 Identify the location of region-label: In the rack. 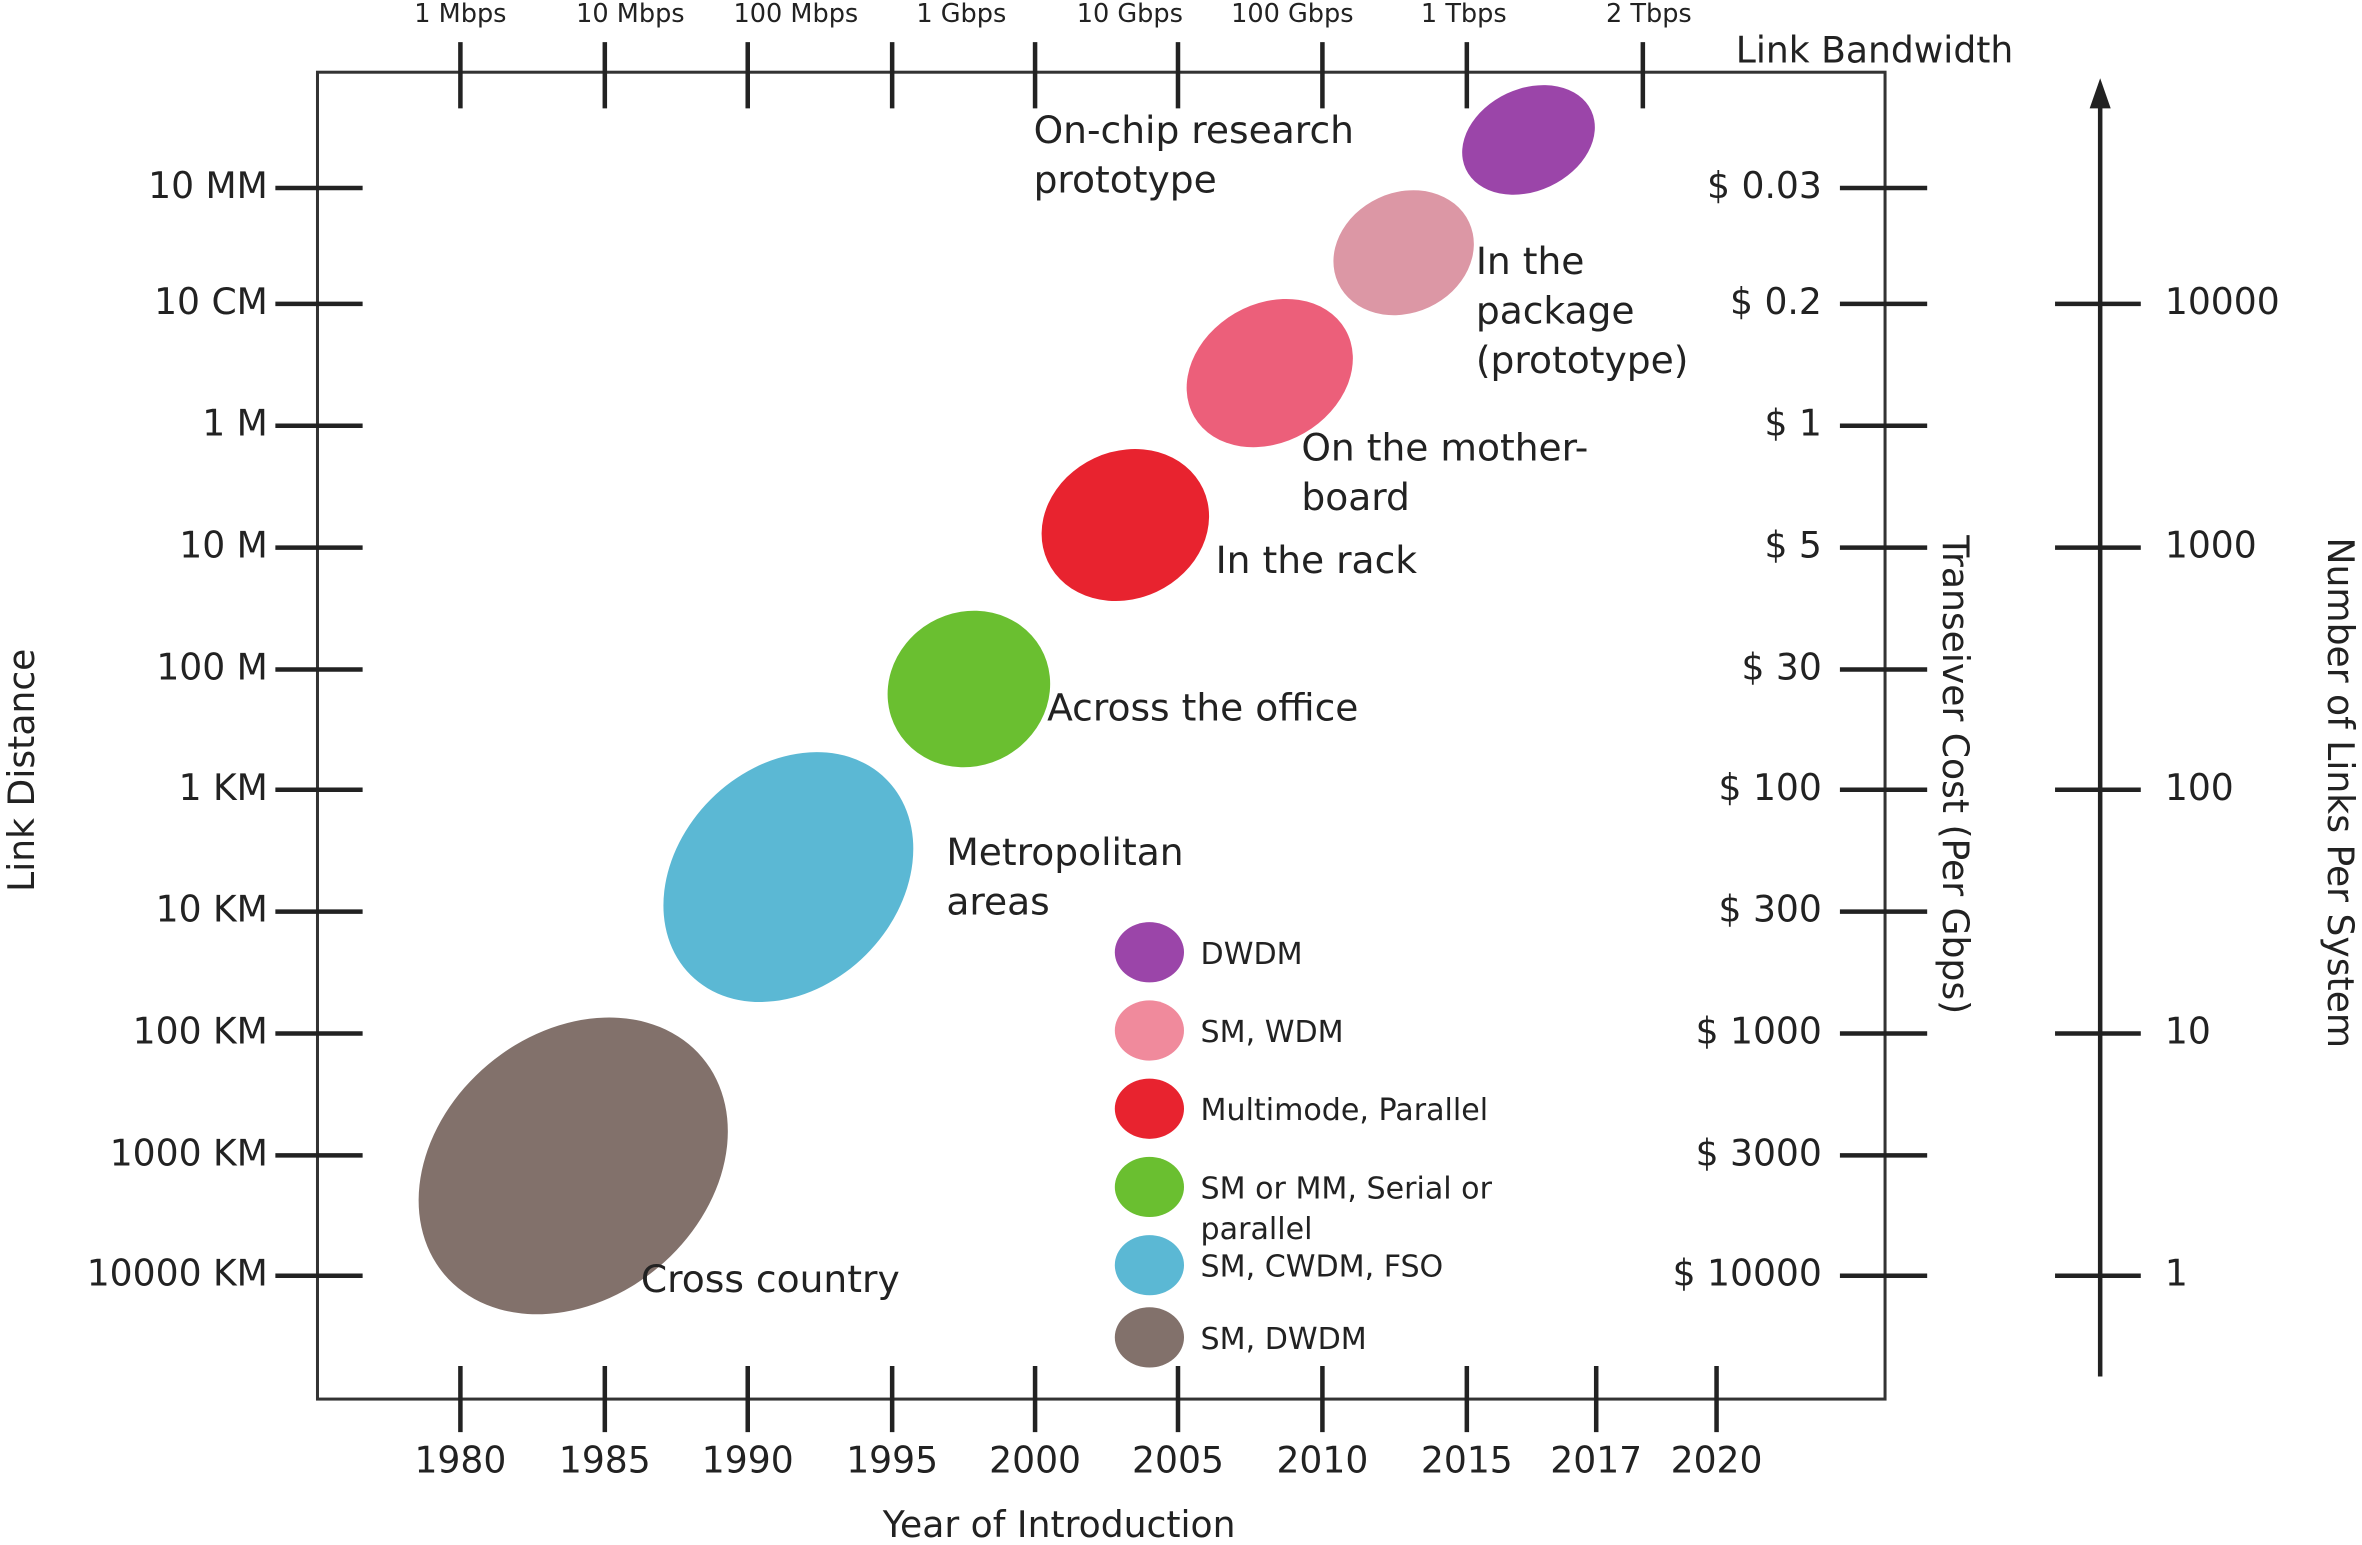
(1317, 560).